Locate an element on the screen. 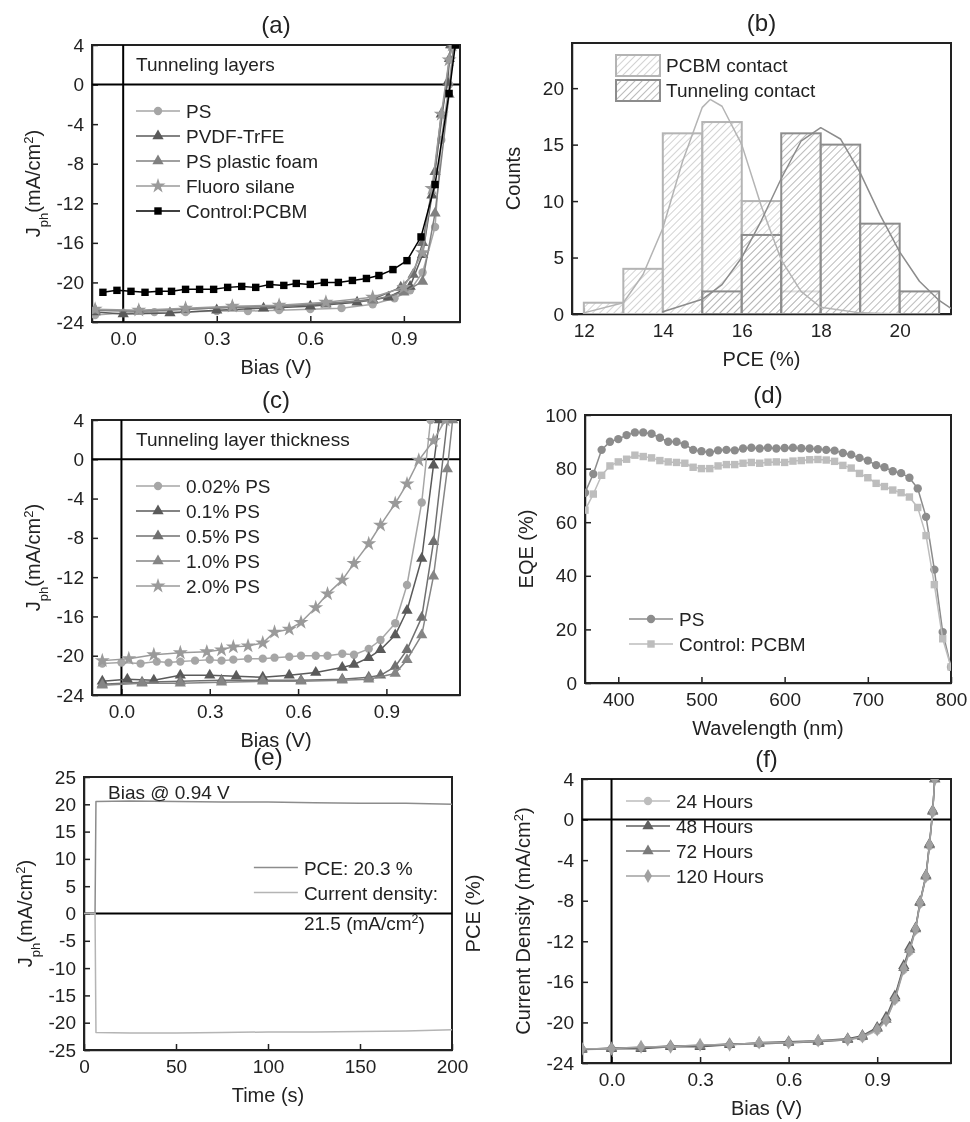 The image size is (970, 1122). x-axis-title: Time (s) is located at coordinates (268, 1095).